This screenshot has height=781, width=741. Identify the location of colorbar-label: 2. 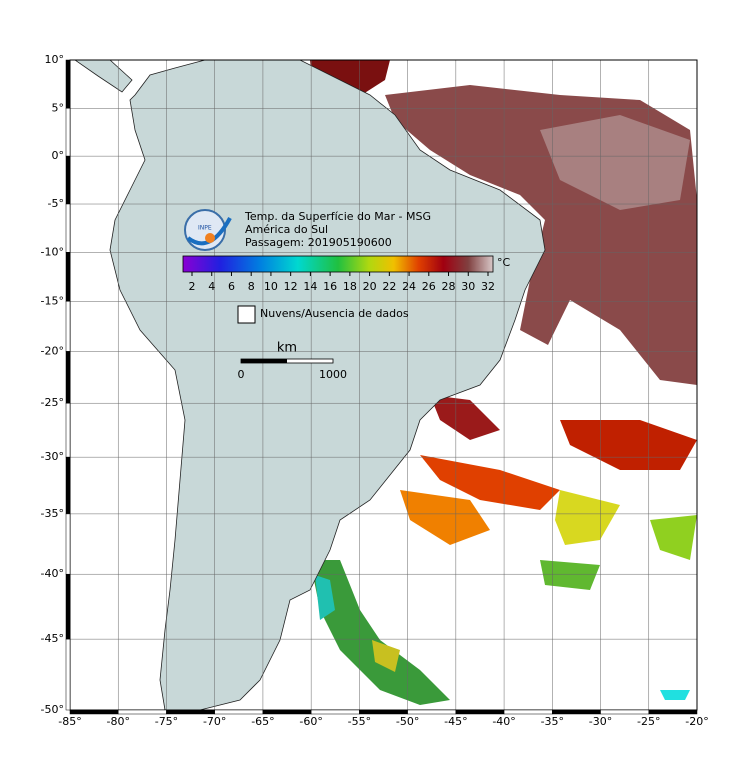
(192, 286).